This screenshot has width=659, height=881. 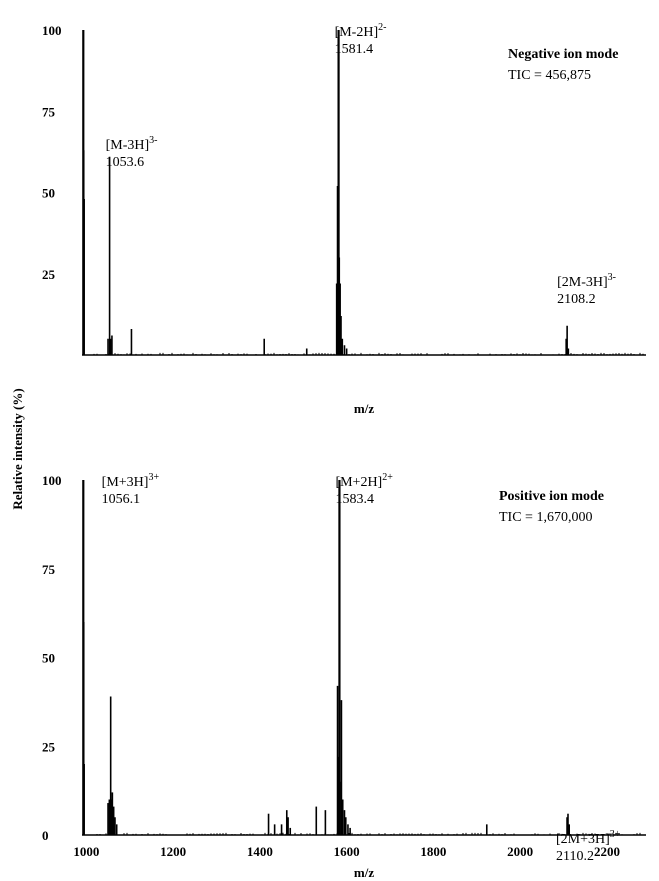 What do you see at coordinates (354, 49) in the screenshot?
I see `peak-mz-label: 1581.4` at bounding box center [354, 49].